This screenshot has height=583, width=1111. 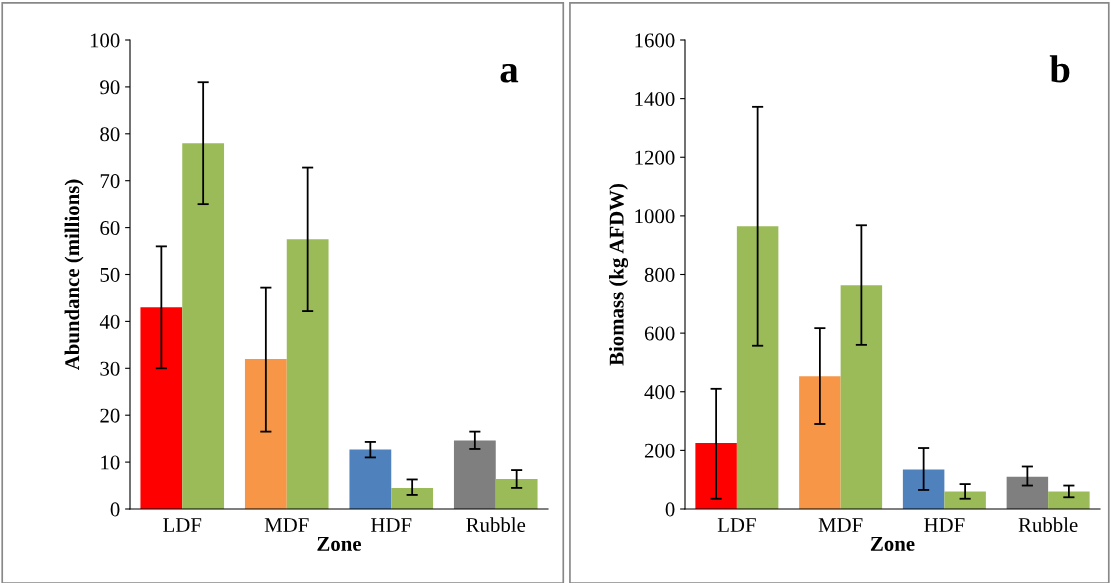 What do you see at coordinates (655, 40) in the screenshot?
I see `y-tick-label: 1600` at bounding box center [655, 40].